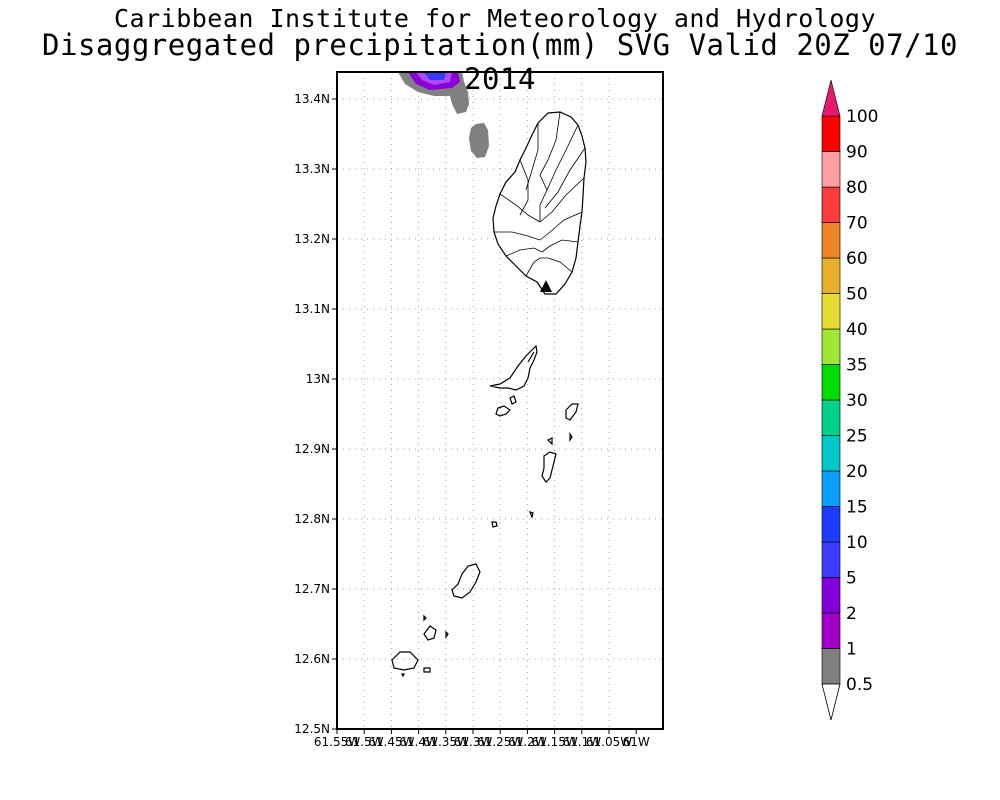 Image resolution: width=1000 pixels, height=800 pixels. What do you see at coordinates (851, 614) in the screenshot?
I see `colorbar-label: 2` at bounding box center [851, 614].